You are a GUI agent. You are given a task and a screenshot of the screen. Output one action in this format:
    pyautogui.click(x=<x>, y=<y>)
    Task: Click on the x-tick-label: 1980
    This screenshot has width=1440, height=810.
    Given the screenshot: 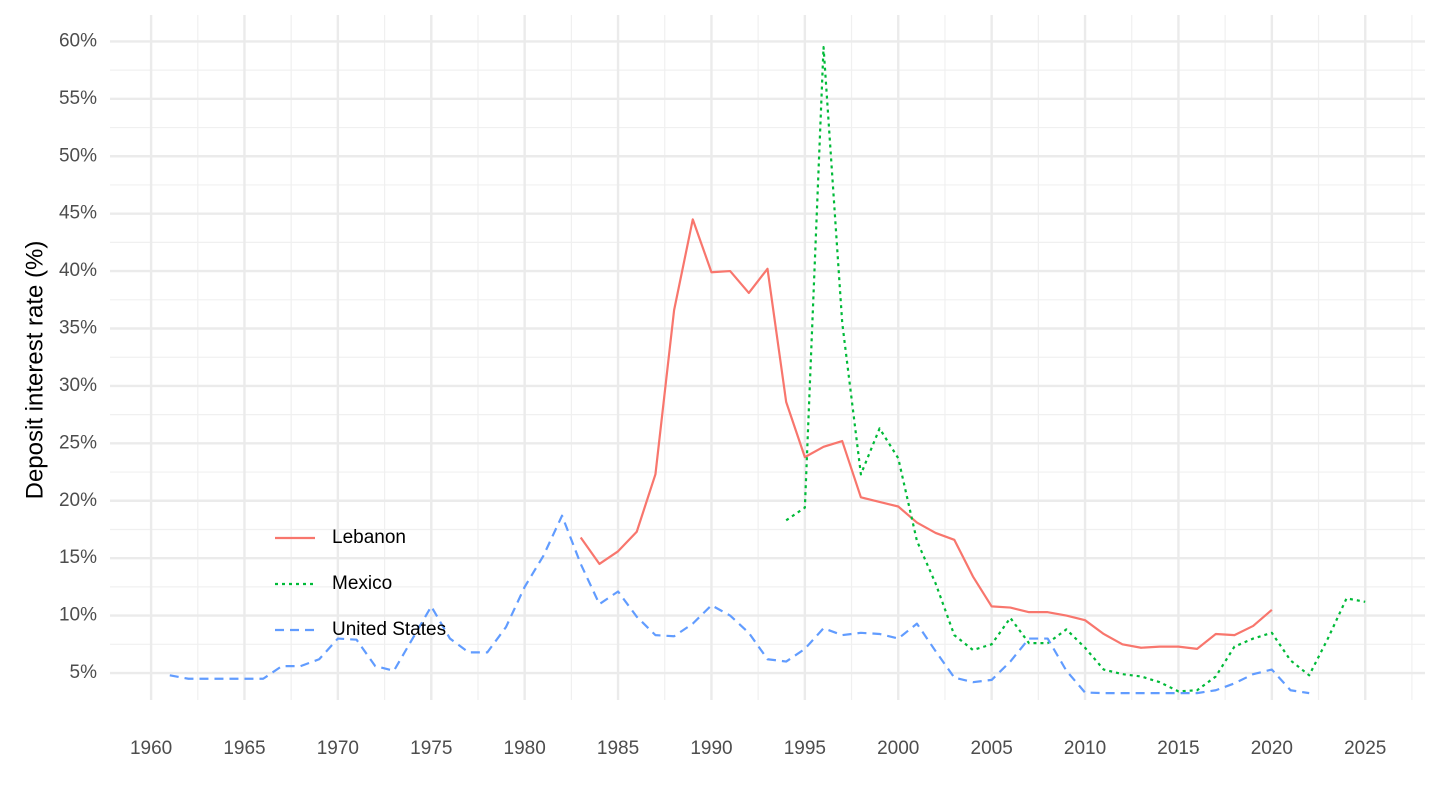 What is the action you would take?
    pyautogui.click(x=525, y=748)
    